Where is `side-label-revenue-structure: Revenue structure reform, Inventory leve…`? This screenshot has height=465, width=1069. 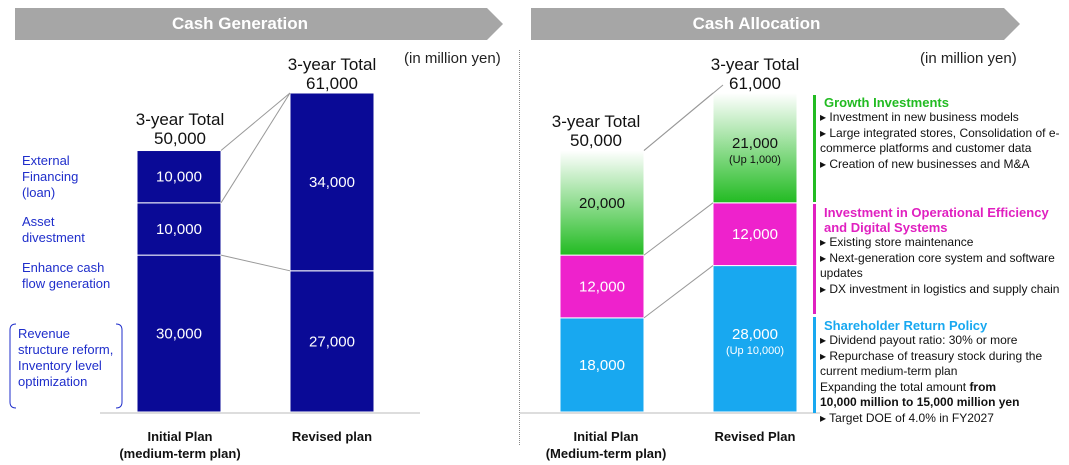
side-label-revenue-structure: Revenue structure reform, Inventory leve… is located at coordinates (66, 357).